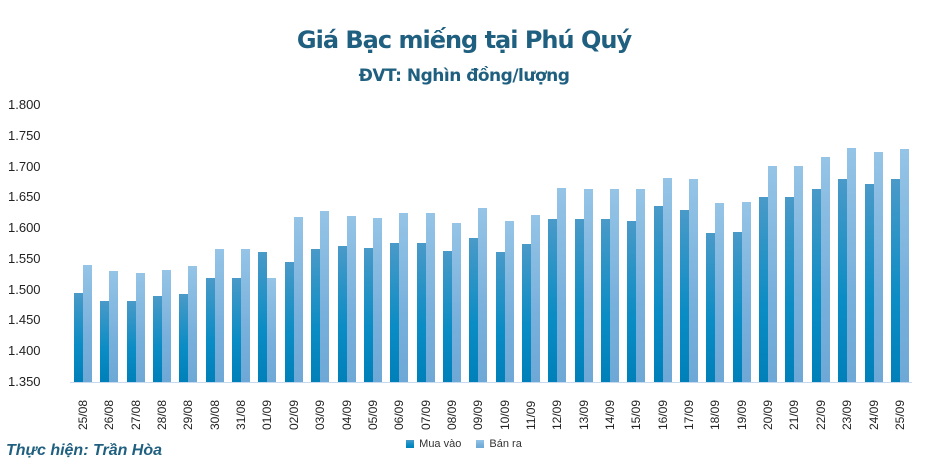  What do you see at coordinates (847, 414) in the screenshot?
I see `x-tick-text: 23/09` at bounding box center [847, 414].